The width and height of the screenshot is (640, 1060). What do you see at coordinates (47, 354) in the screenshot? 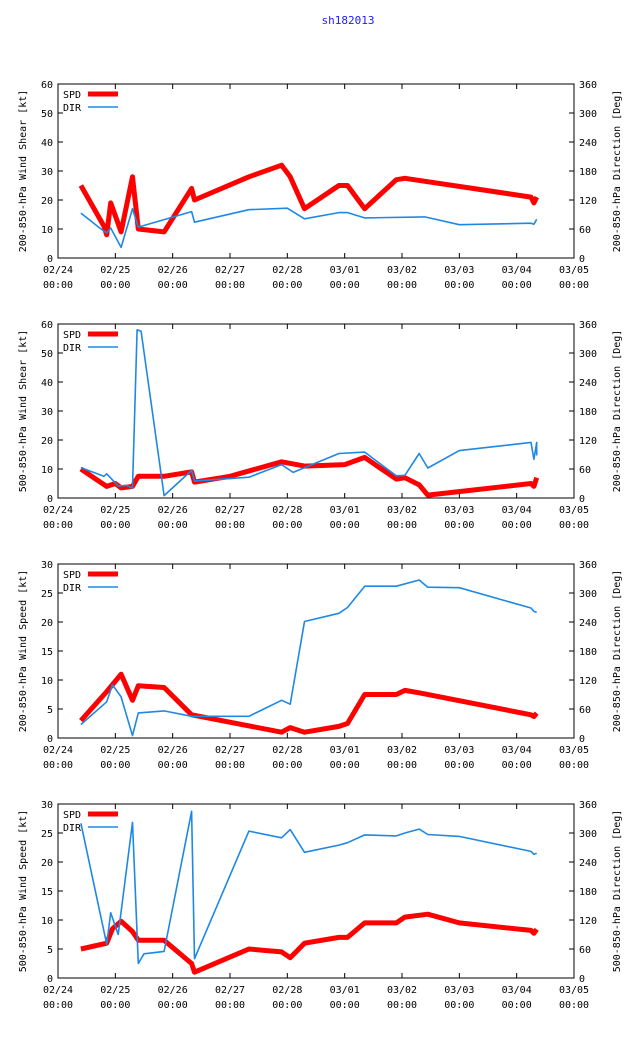
I see `y-tick-label: 50` at bounding box center [47, 354].